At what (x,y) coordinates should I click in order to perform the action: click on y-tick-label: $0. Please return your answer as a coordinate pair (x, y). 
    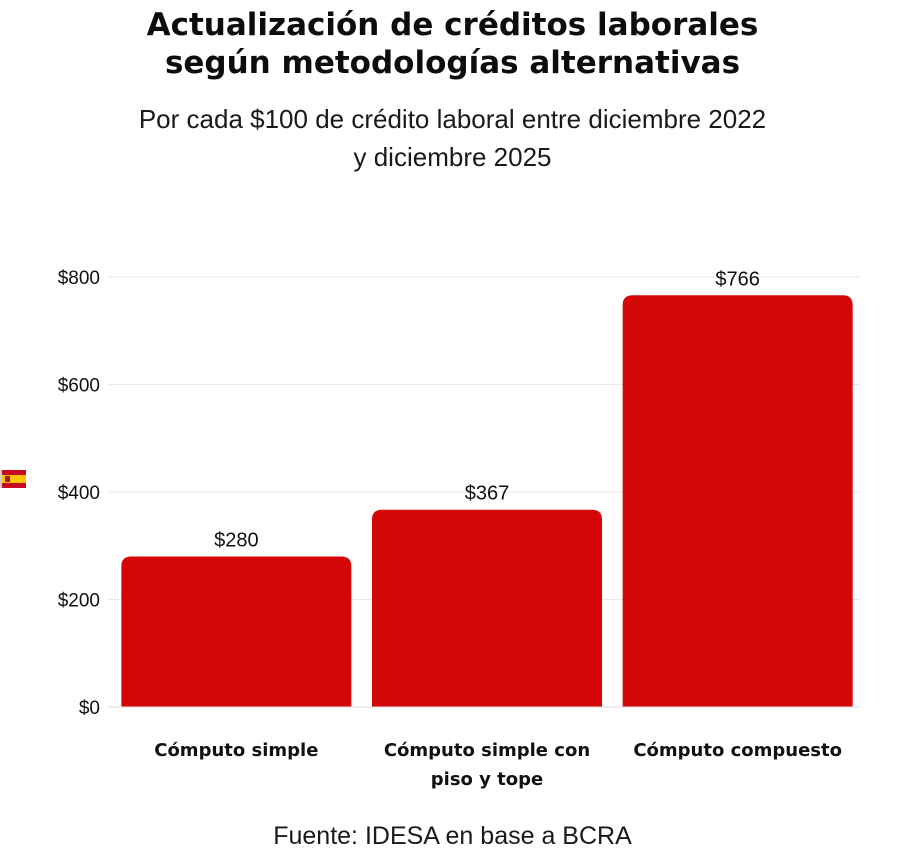
    Looking at the image, I should click on (89, 708).